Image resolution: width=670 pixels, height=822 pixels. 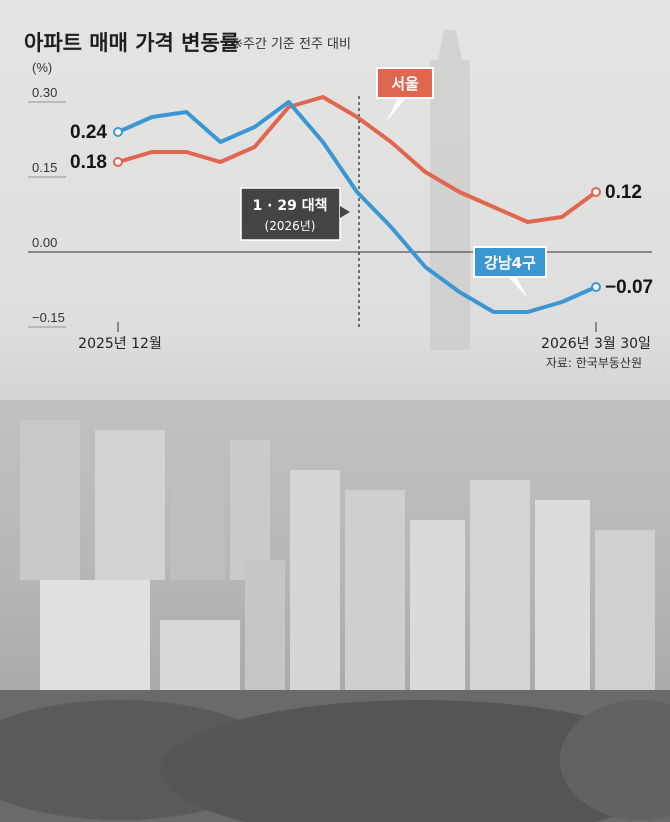 What do you see at coordinates (629, 287) in the screenshot?
I see `series-1-end-label: −0.07` at bounding box center [629, 287].